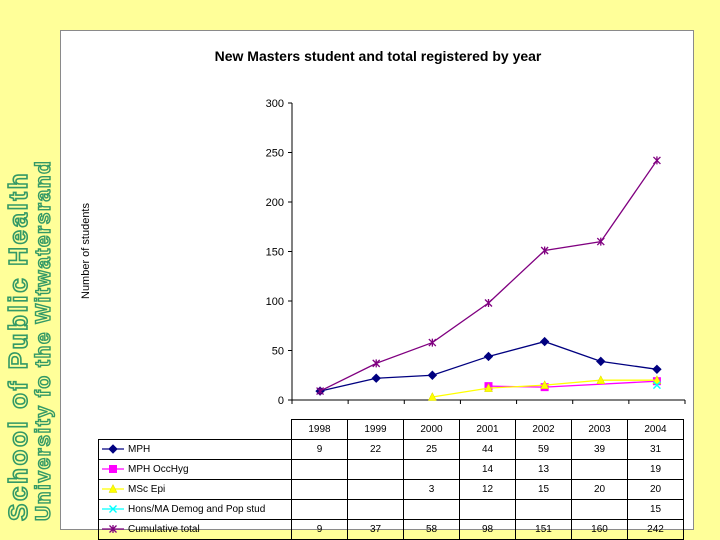  I want to click on category-label: 1998, so click(319, 429).